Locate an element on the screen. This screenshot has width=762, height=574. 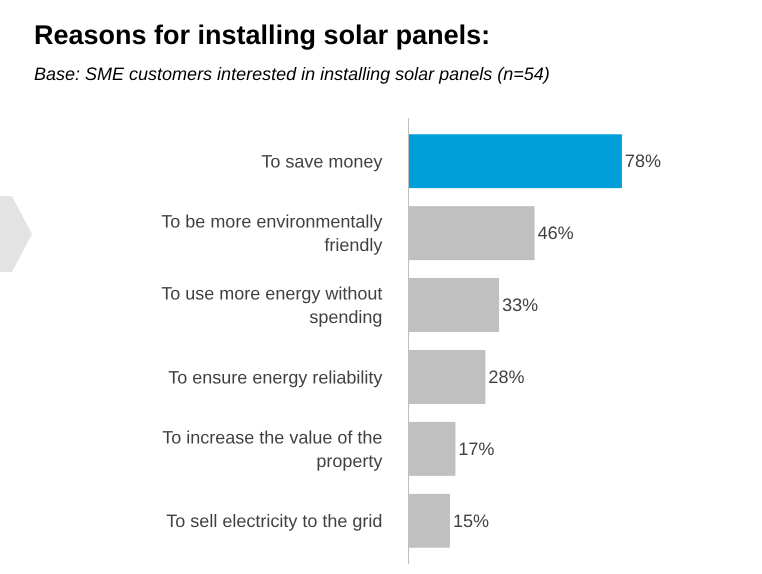
data-label: 15% is located at coordinates (470, 520).